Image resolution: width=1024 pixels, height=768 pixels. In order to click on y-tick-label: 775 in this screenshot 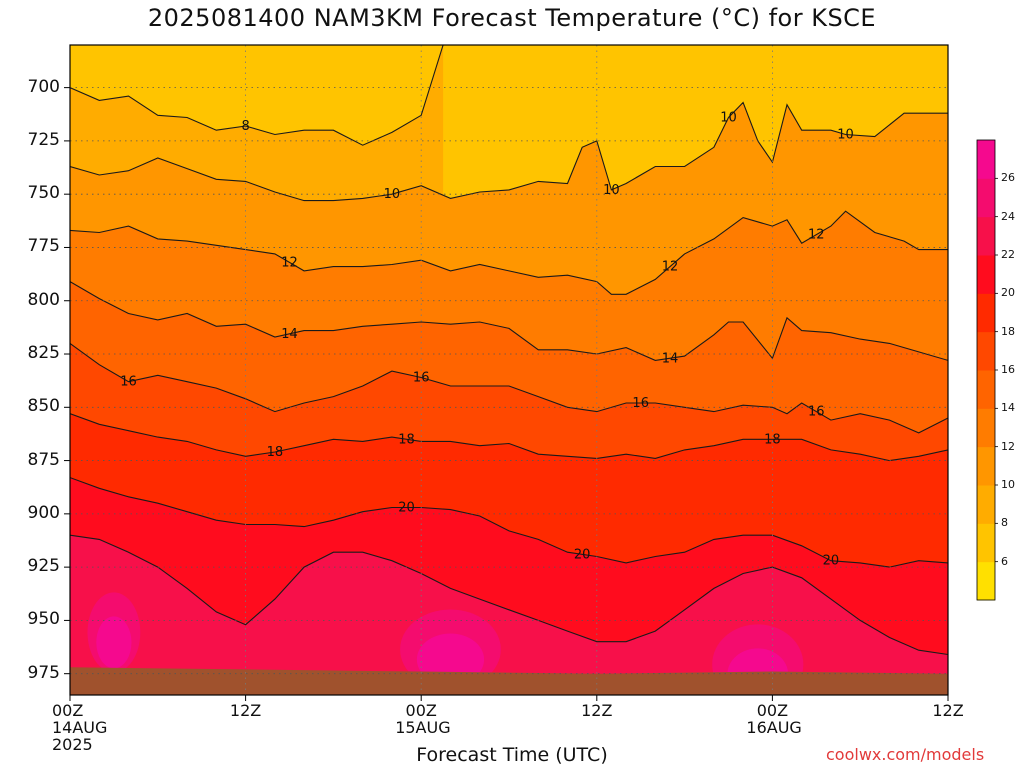, I will do `click(43, 246)`.